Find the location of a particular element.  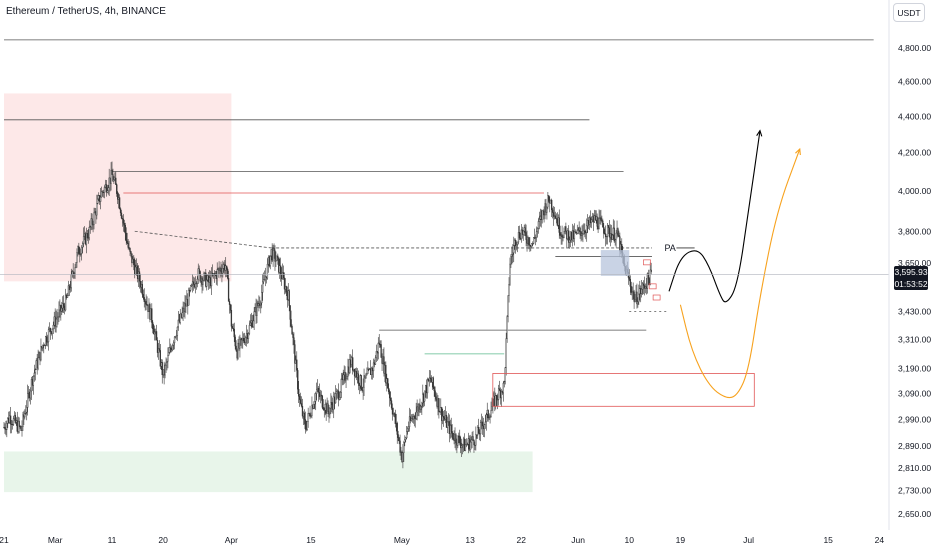

order-block-box is located at coordinates (623, 390).